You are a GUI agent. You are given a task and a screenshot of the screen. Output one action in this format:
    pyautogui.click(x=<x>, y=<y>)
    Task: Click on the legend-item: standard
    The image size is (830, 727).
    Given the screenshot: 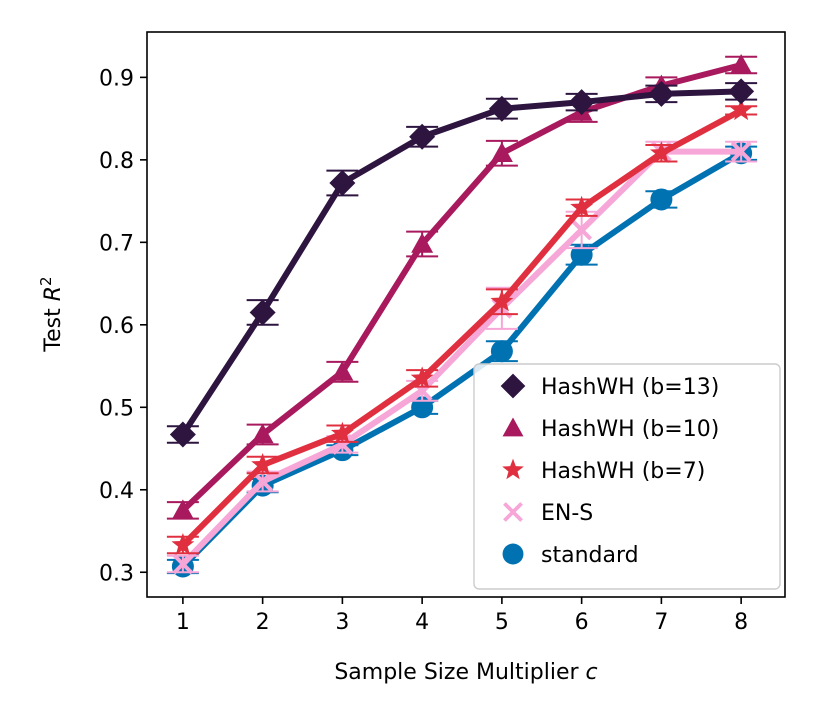 What is the action you would take?
    pyautogui.click(x=570, y=555)
    